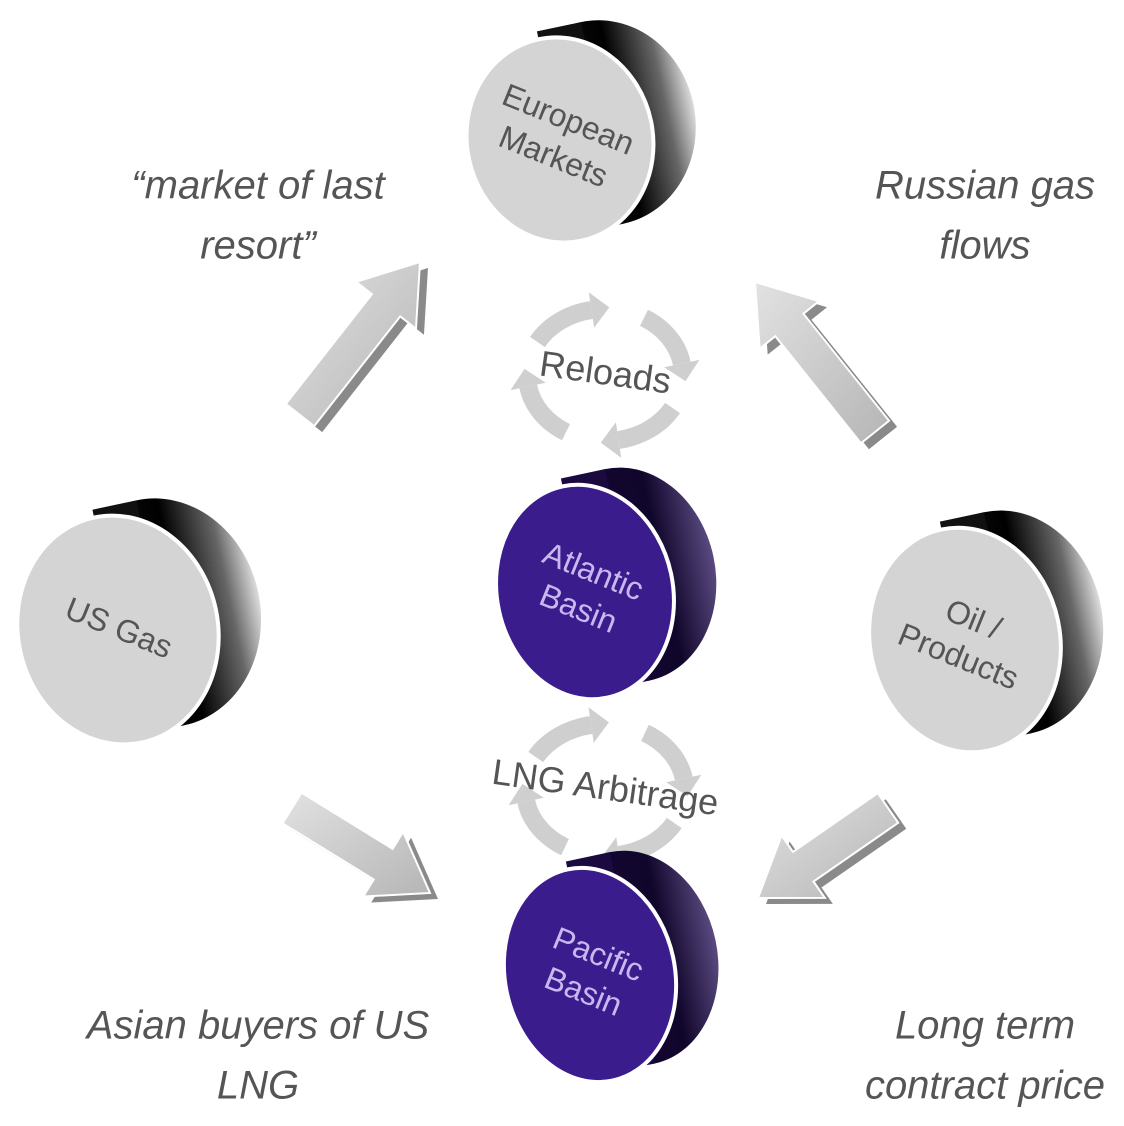 This screenshot has height=1126, width=1124. I want to click on annotation: “market of last, so click(258, 186).